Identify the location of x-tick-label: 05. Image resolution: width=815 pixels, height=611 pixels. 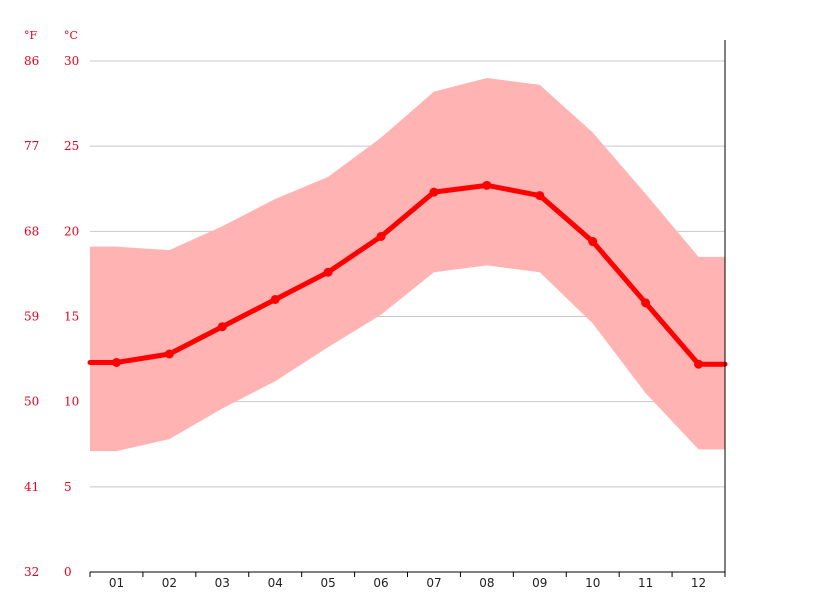
(327, 583).